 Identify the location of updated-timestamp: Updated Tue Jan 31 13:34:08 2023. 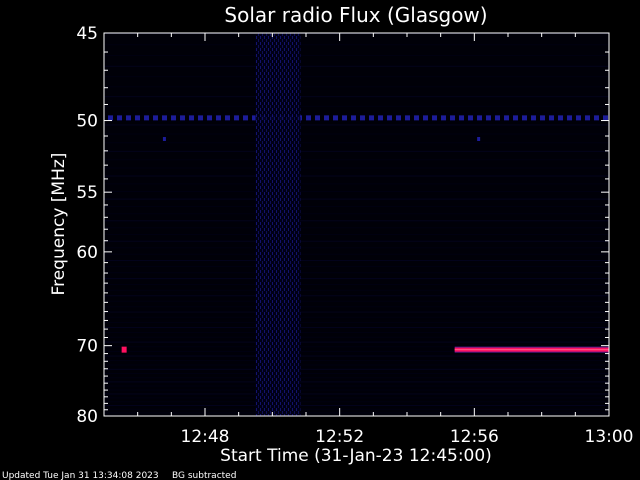
(80, 475).